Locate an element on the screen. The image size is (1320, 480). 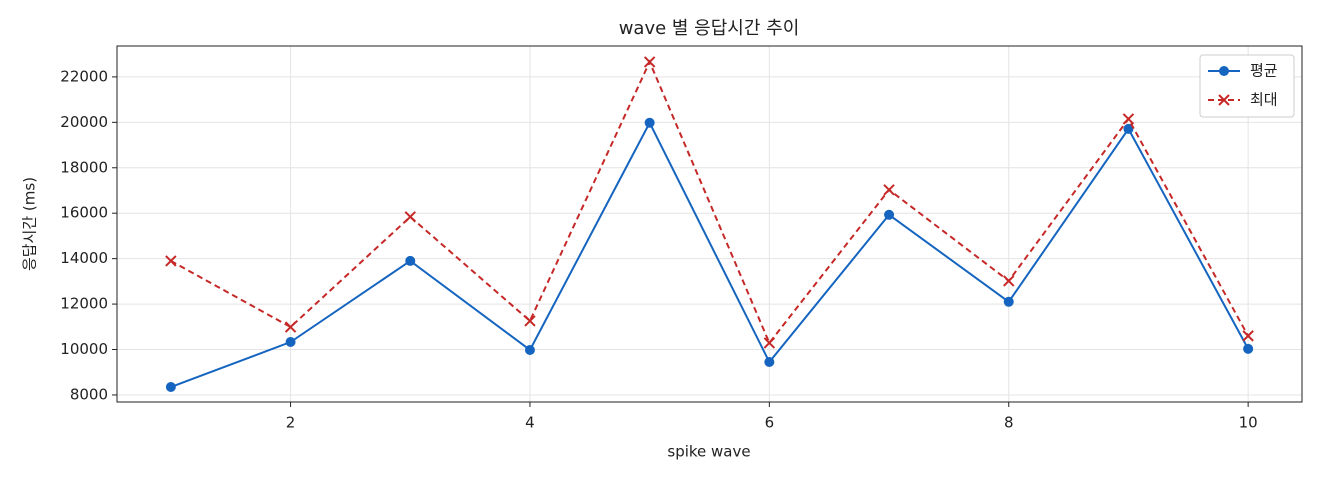
y-tick-label: 8000 is located at coordinates (89, 394).